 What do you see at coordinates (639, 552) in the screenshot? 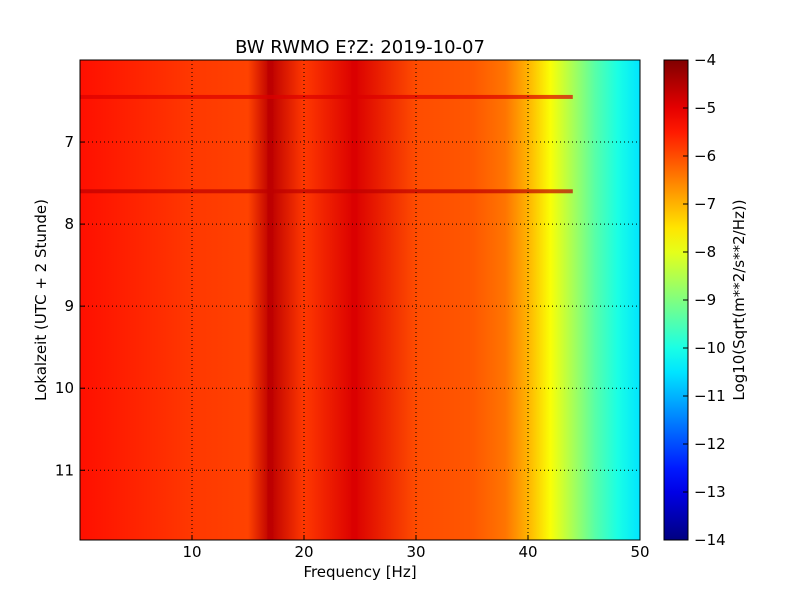
I see `x-tick-label: 50` at bounding box center [639, 552].